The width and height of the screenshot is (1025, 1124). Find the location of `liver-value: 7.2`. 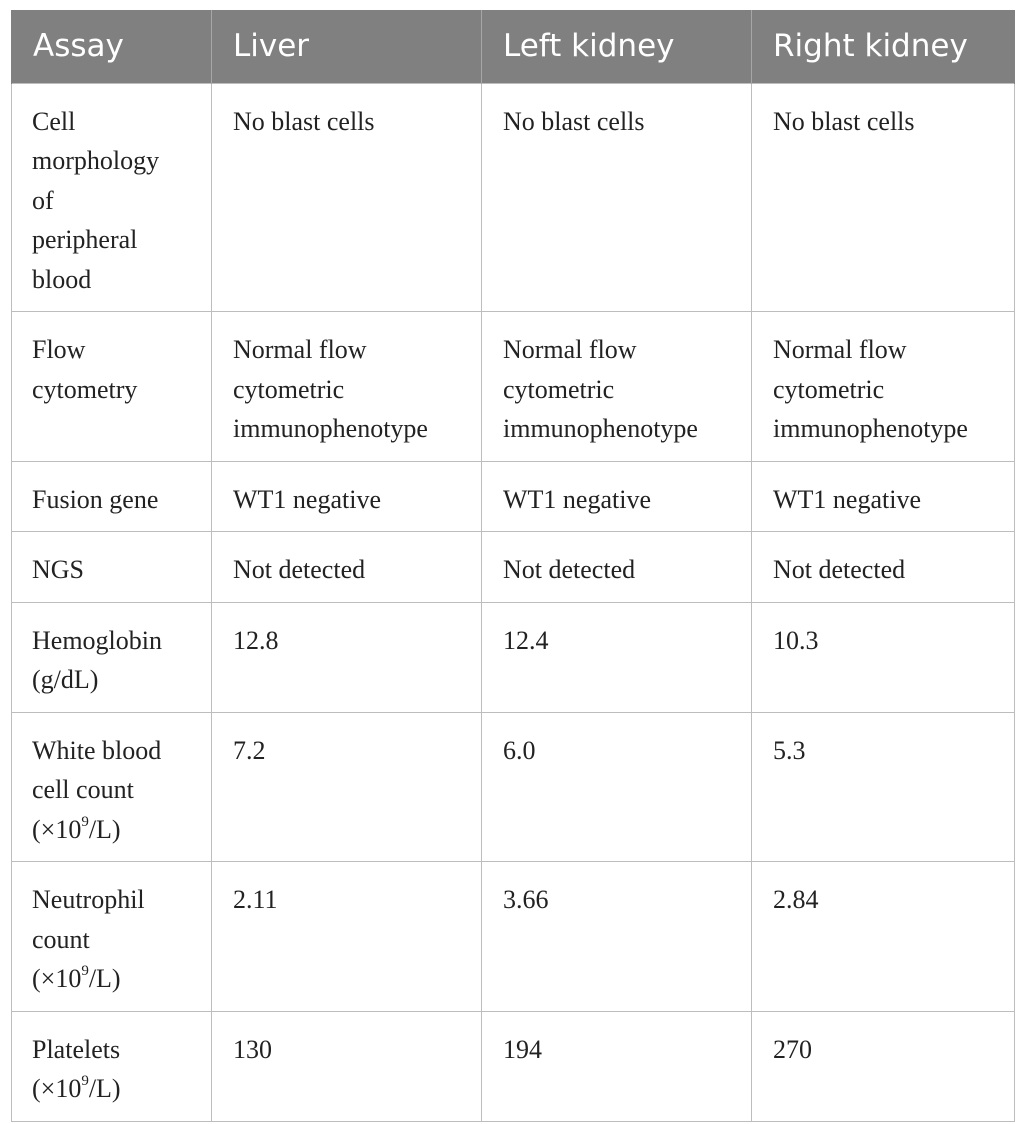

liver-value: 7.2 is located at coordinates (249, 750).